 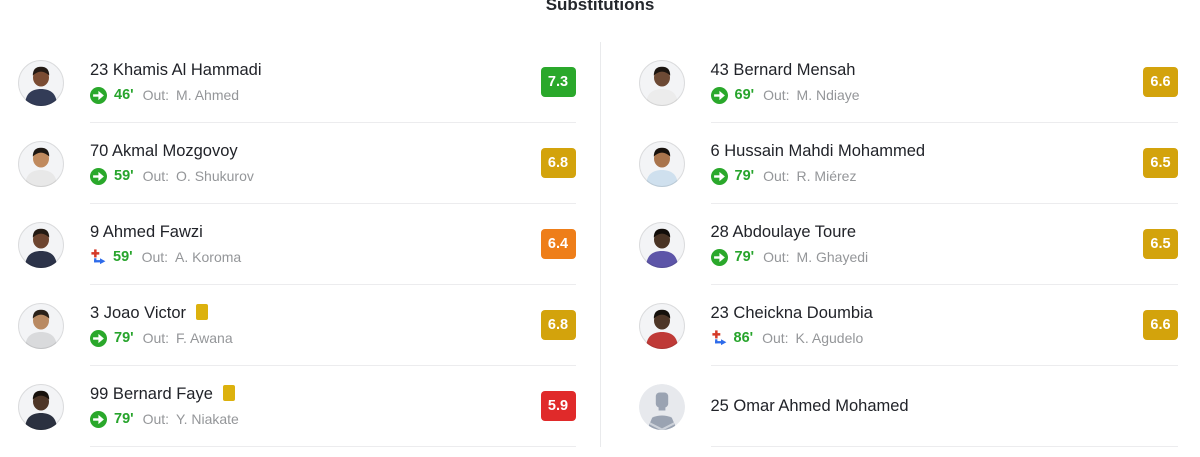 I want to click on section-title: Substitutions, so click(x=600, y=7).